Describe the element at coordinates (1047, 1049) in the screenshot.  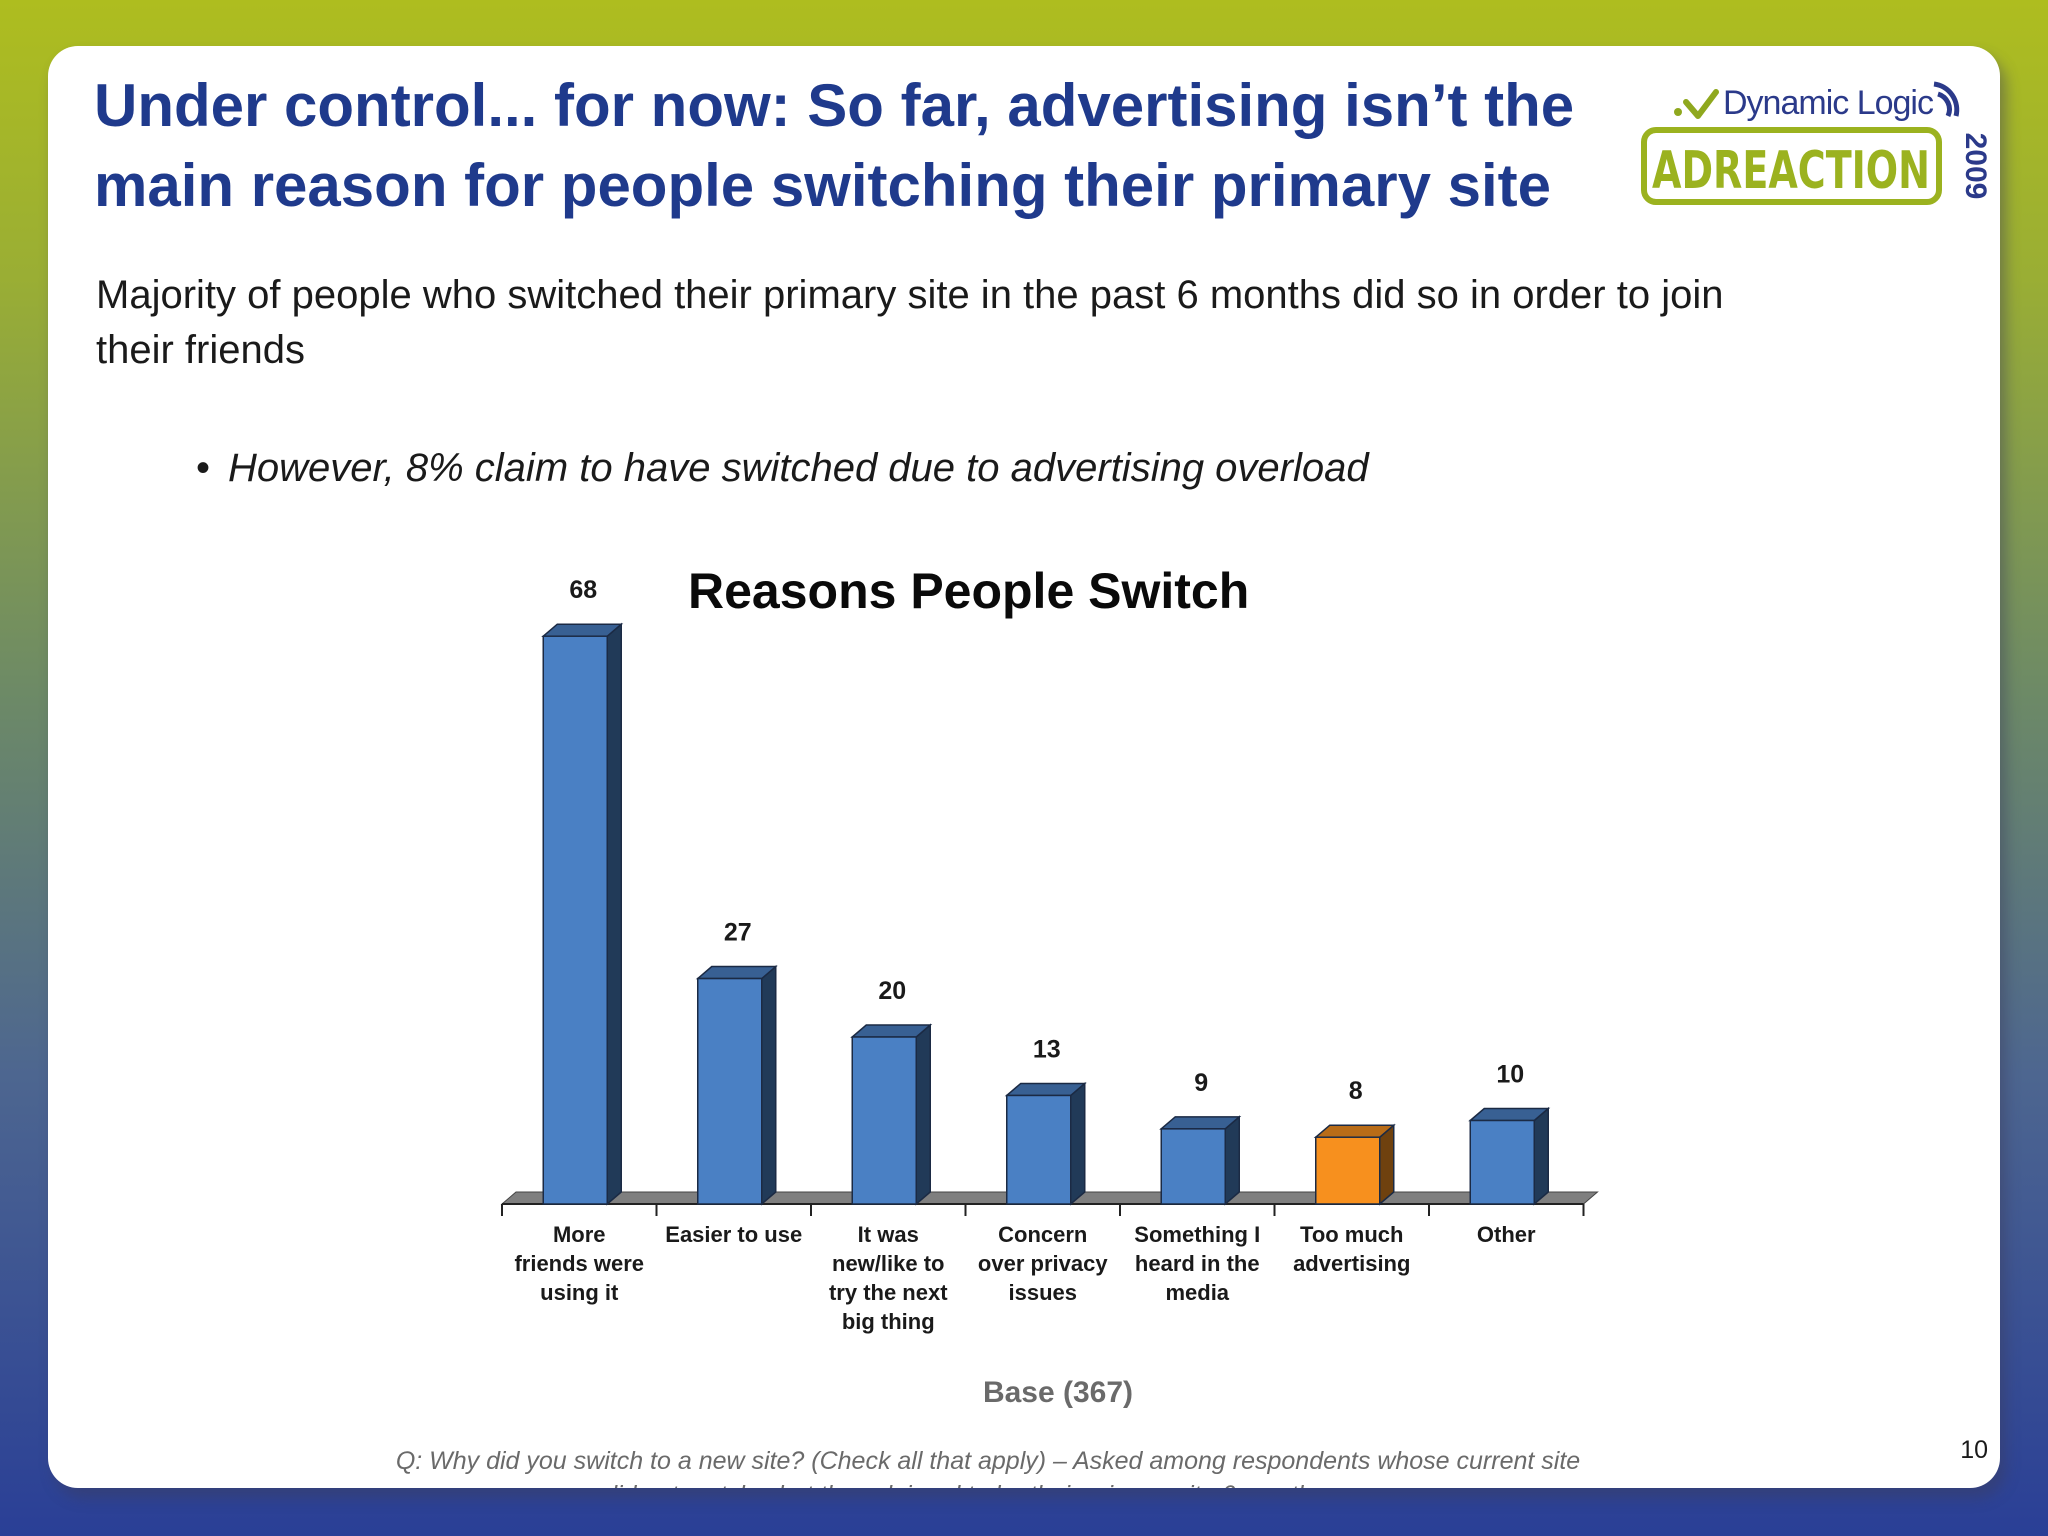
I see `data-label: 13` at that location.